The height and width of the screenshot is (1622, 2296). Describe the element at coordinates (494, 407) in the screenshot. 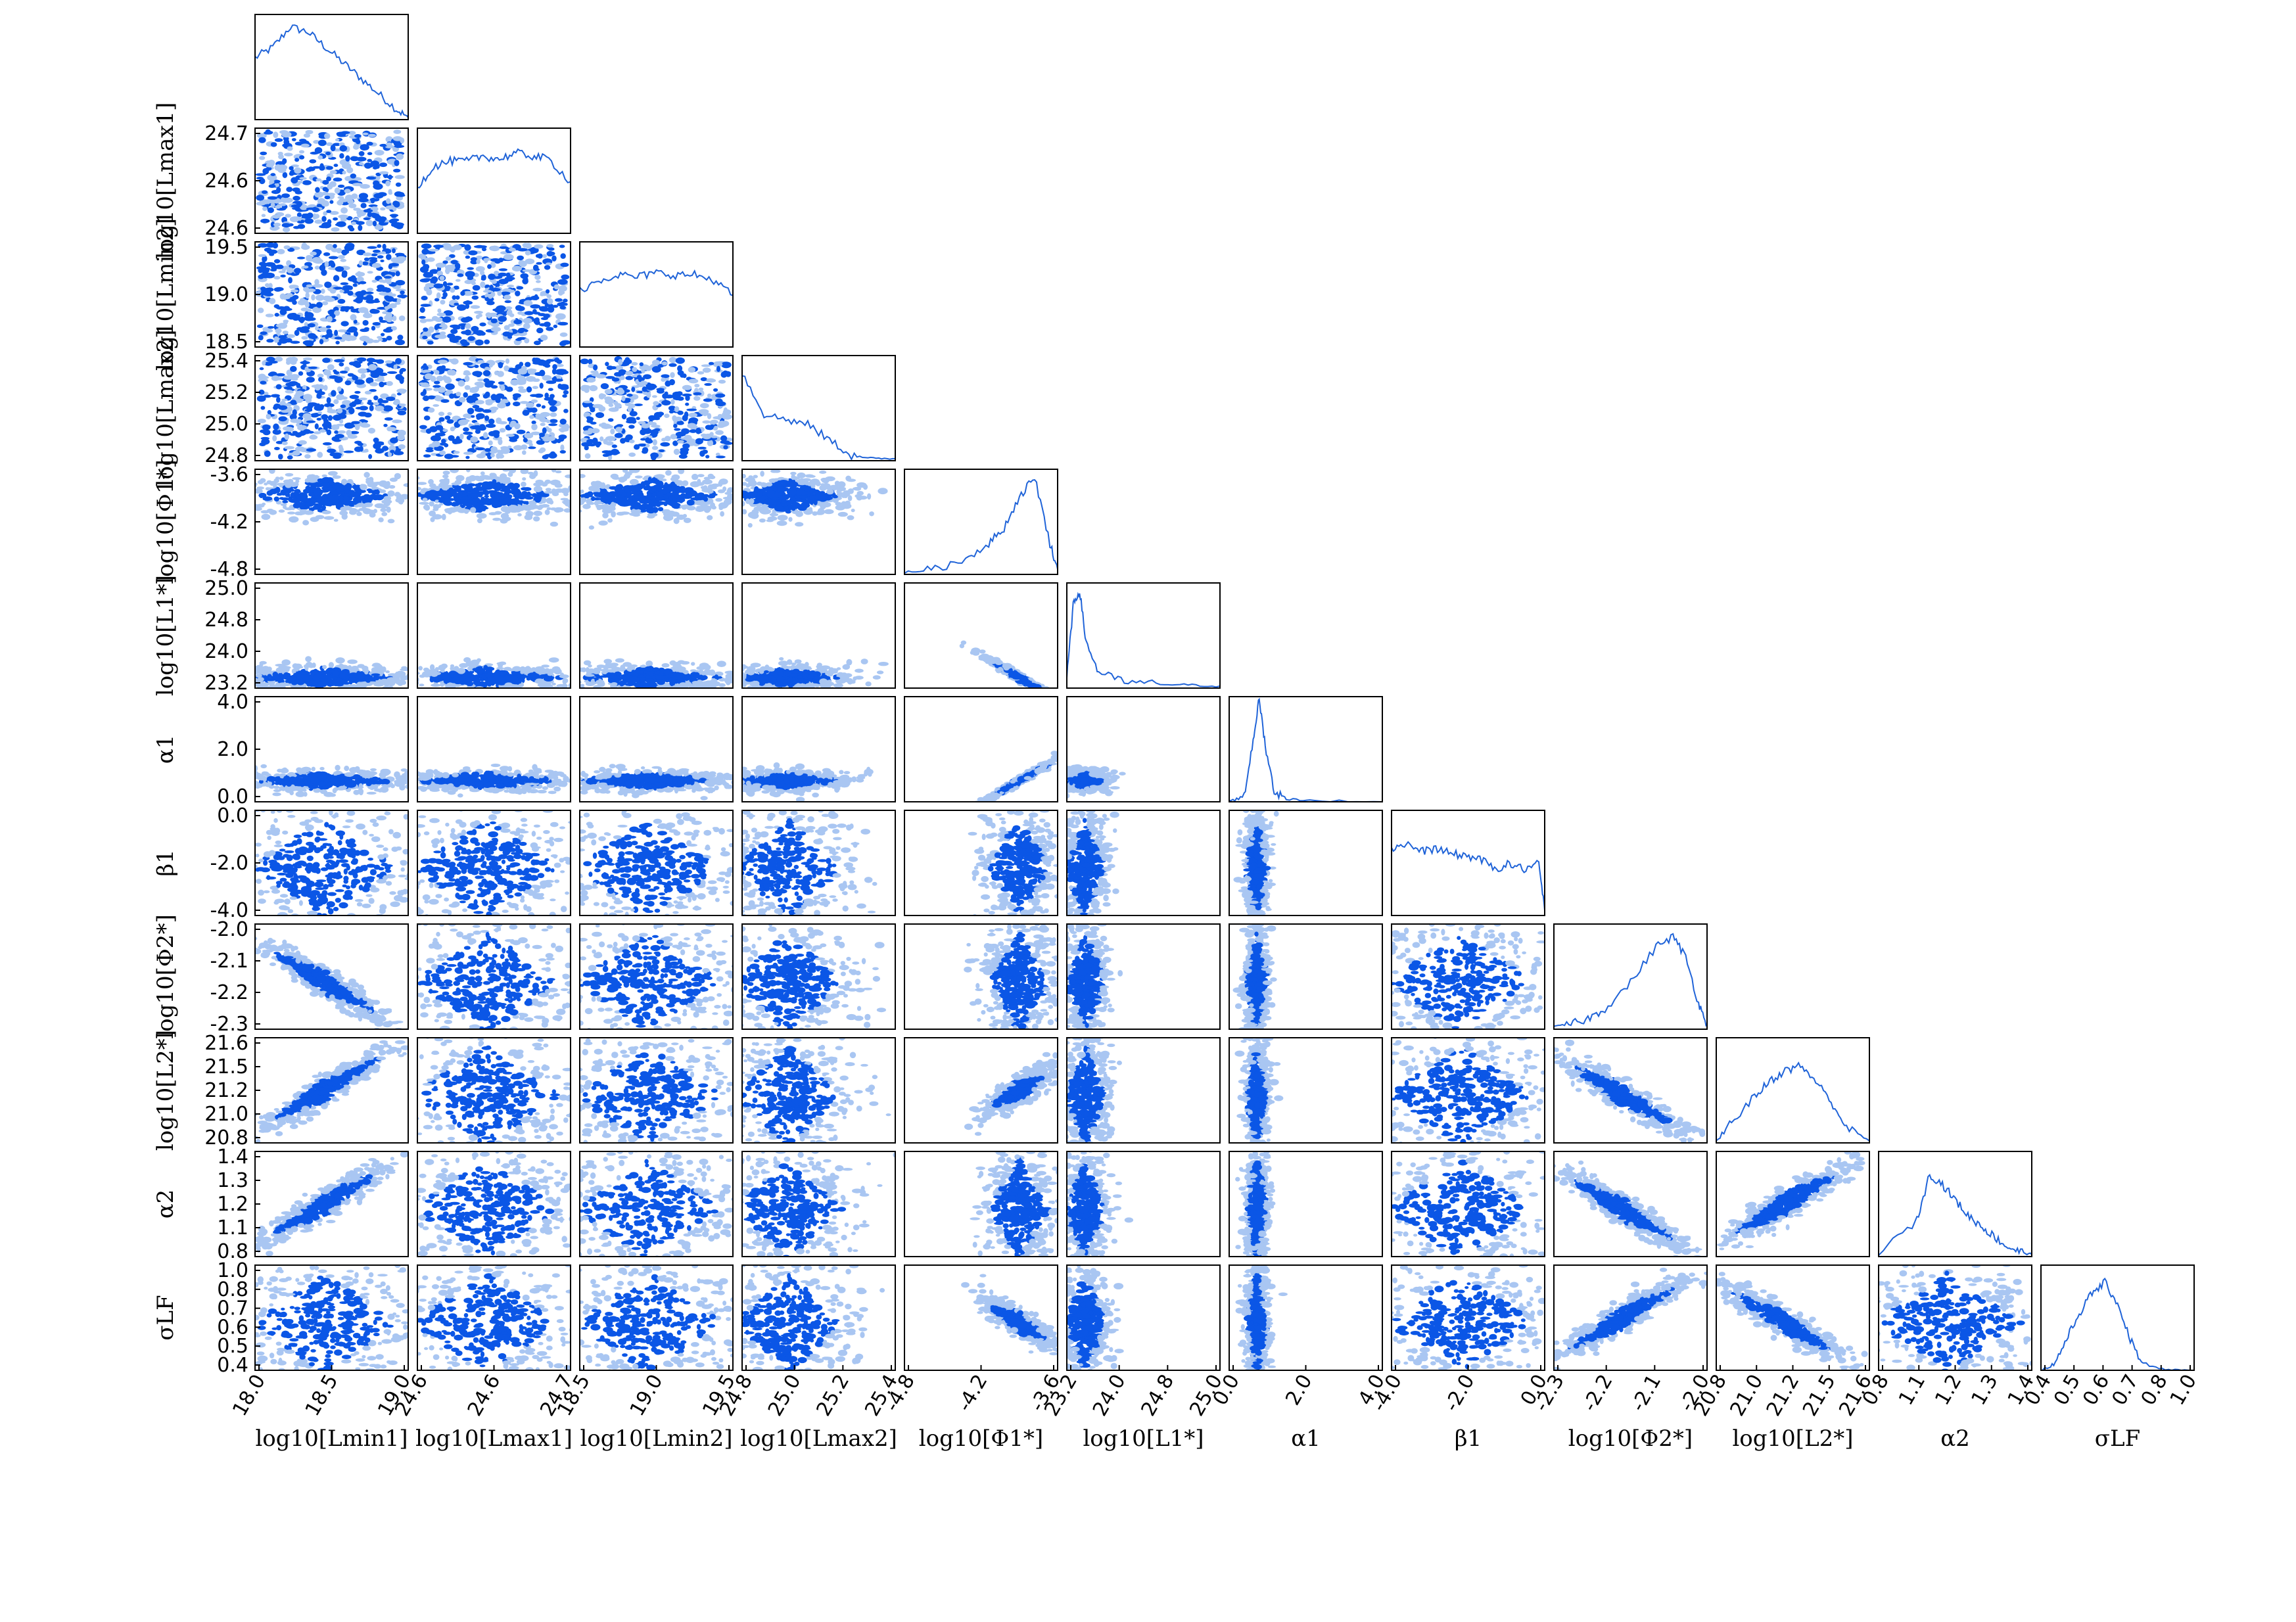

I see `density-blobs` at that location.